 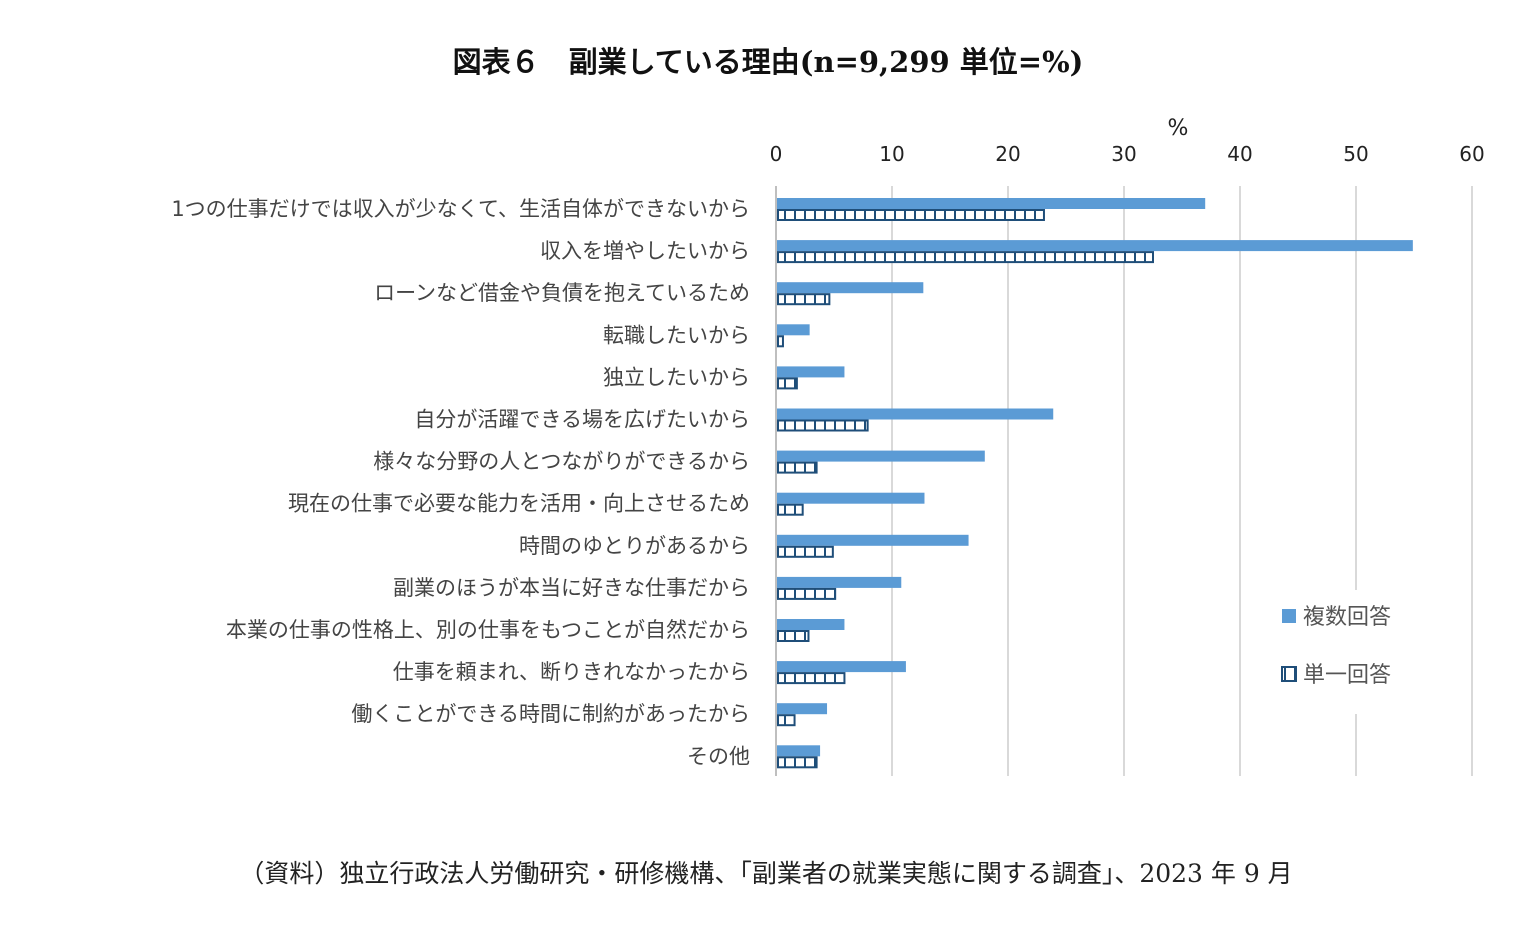 I want to click on category-label: 副業のほうが本当に好きな仕事だから, so click(x=571, y=588).